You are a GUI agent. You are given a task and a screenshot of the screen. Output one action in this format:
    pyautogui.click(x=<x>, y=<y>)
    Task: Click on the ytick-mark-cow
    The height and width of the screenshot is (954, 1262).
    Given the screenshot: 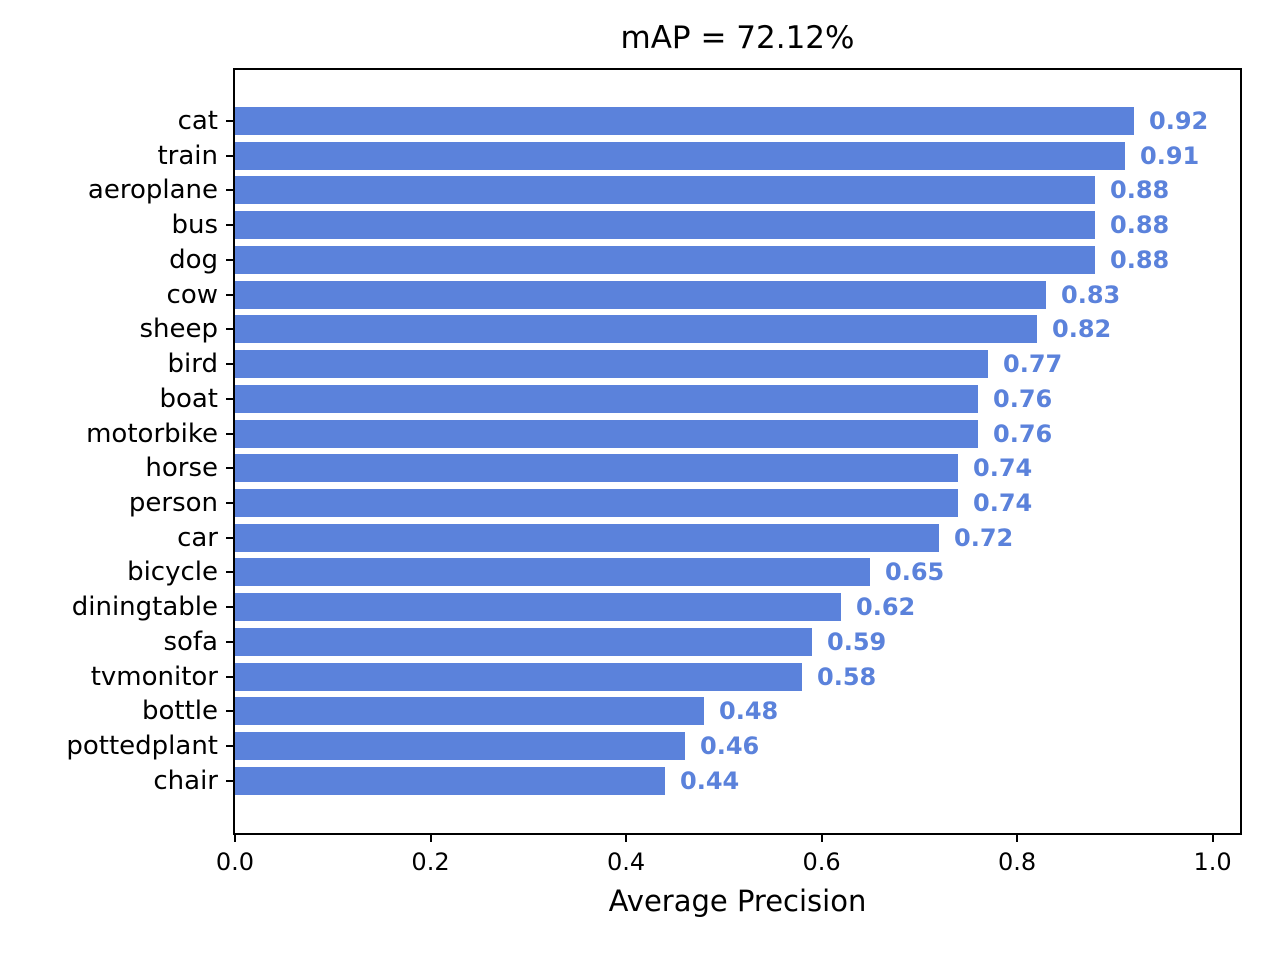 What is the action you would take?
    pyautogui.click(x=230, y=294)
    